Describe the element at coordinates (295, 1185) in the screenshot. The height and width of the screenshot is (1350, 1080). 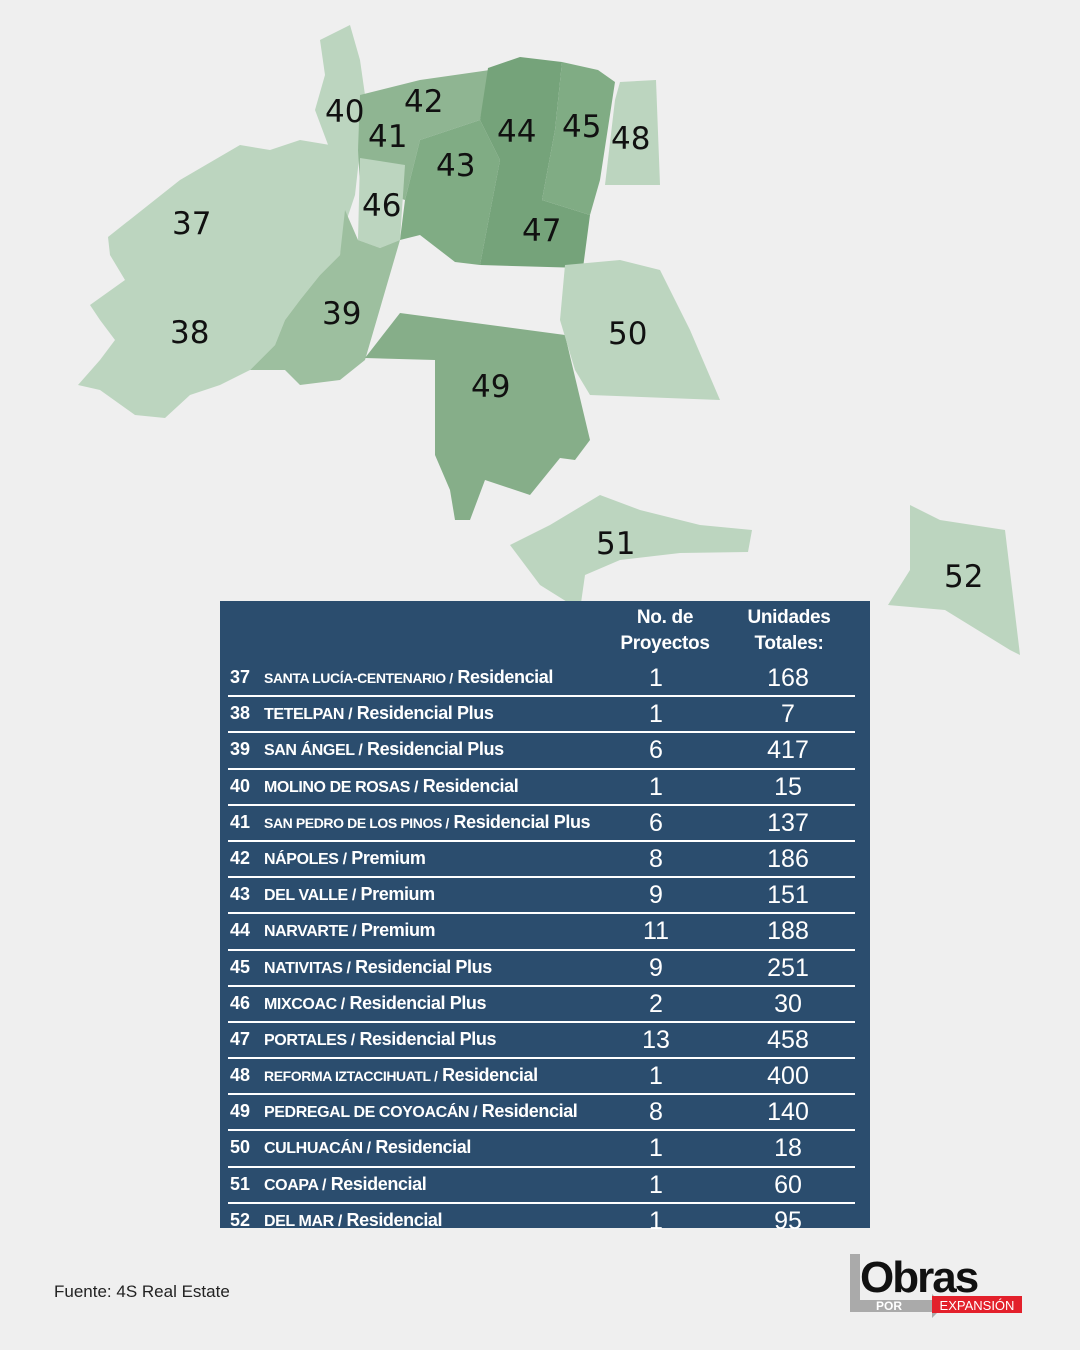
I see `neighborhood: COAPA /` at that location.